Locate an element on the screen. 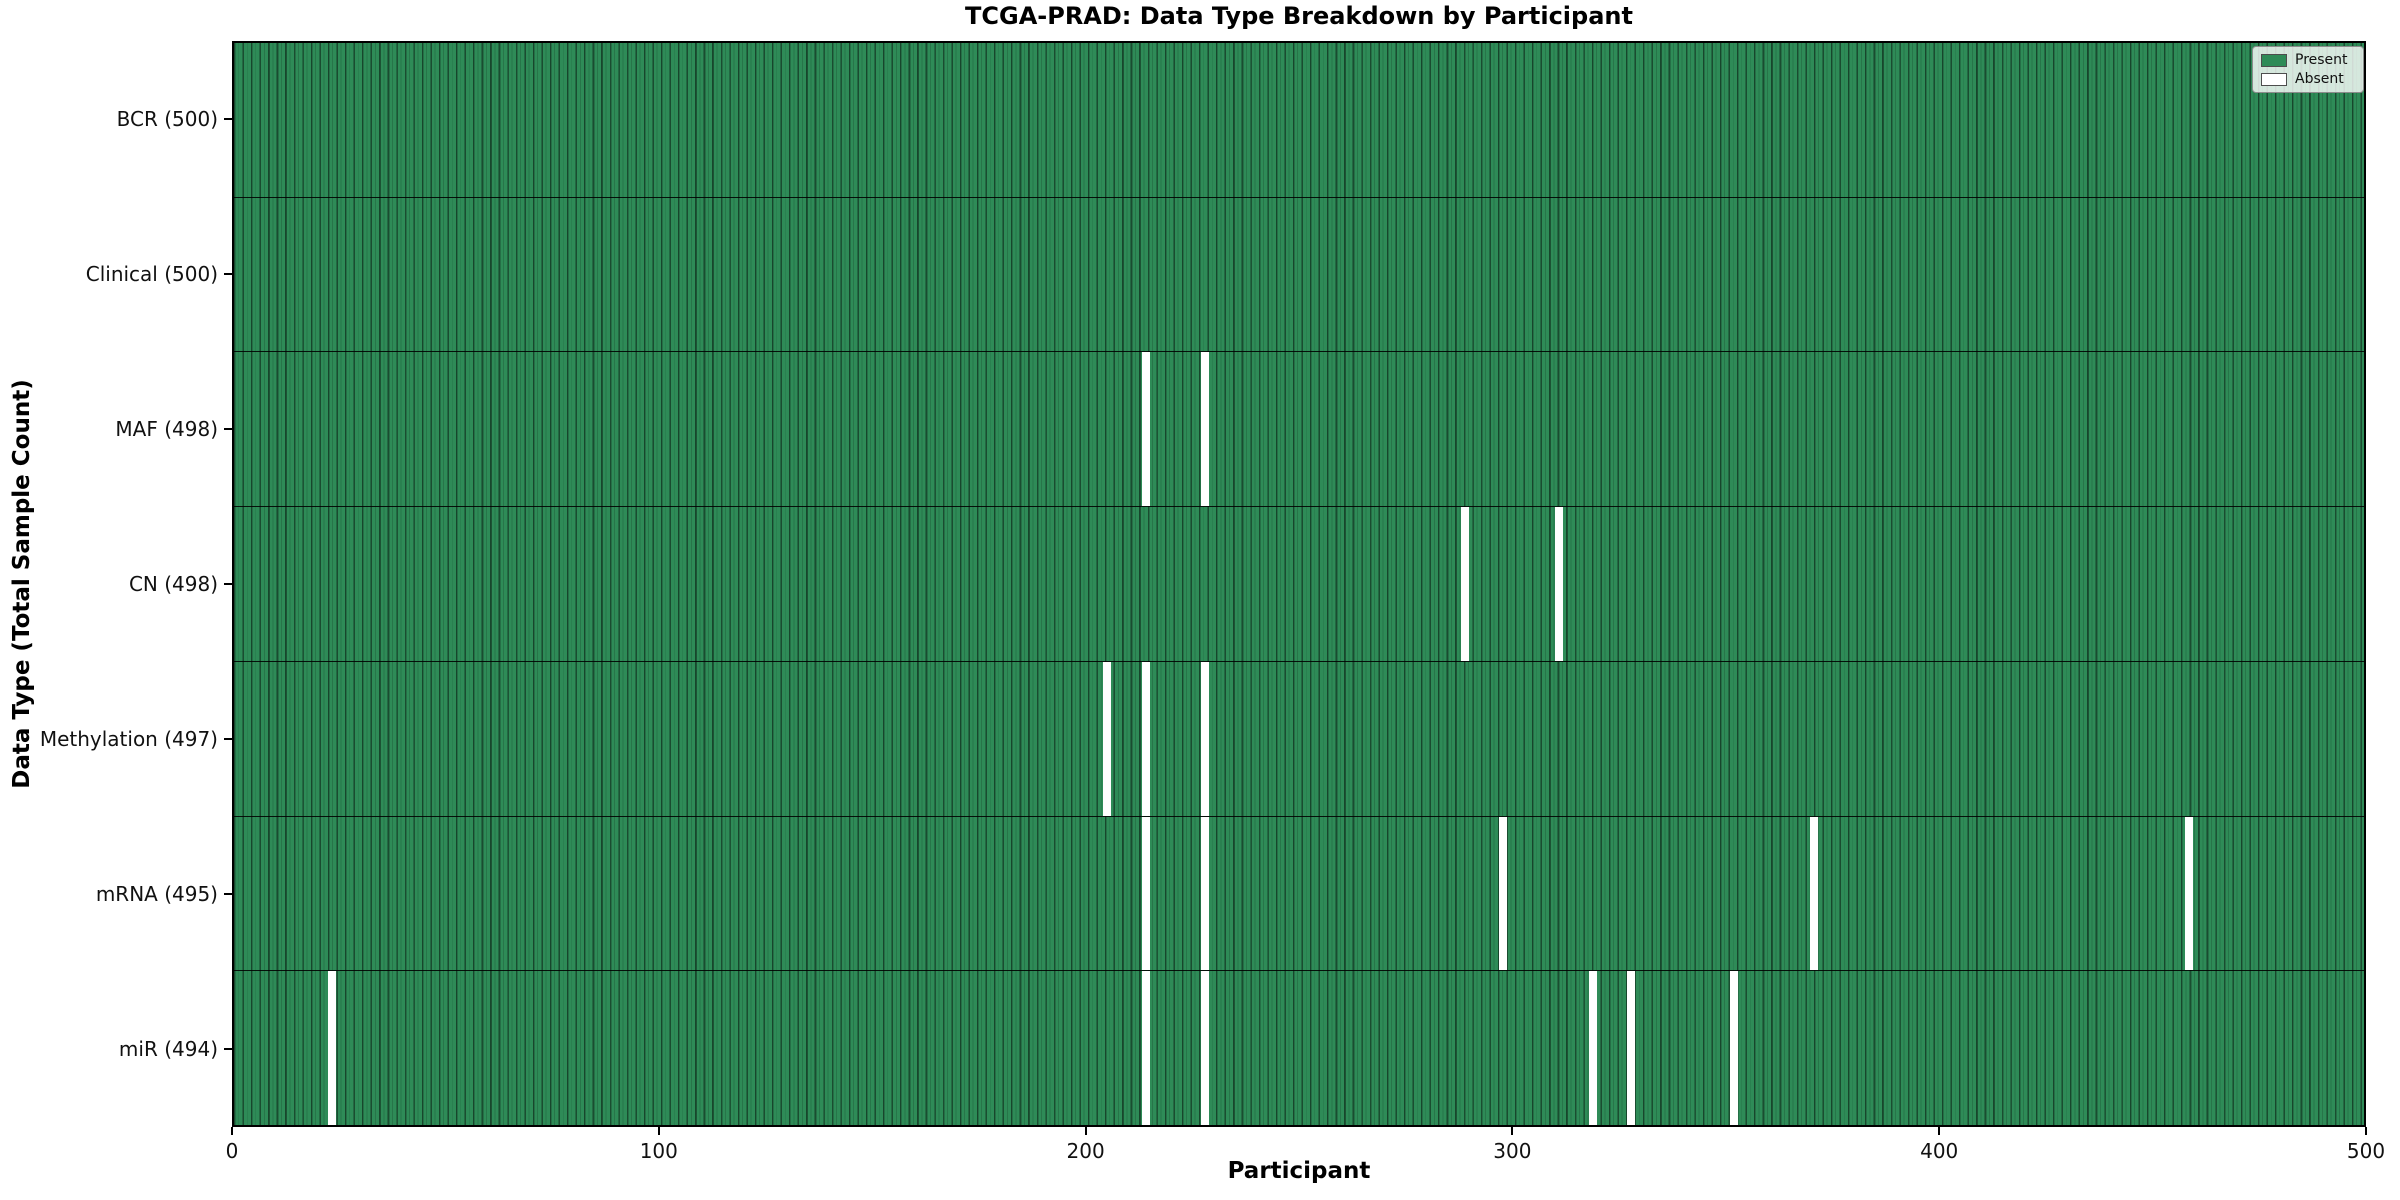  legend-label-present: Present is located at coordinates (2321, 60).